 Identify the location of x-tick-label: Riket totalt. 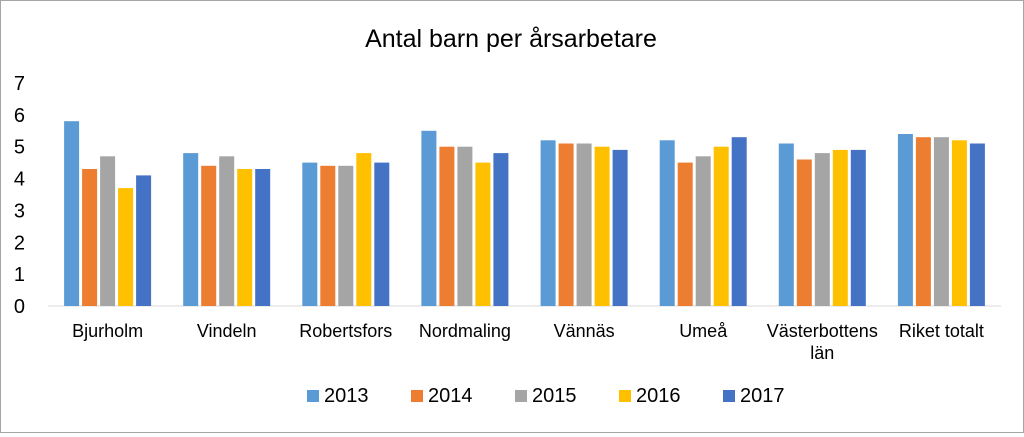
(941, 331).